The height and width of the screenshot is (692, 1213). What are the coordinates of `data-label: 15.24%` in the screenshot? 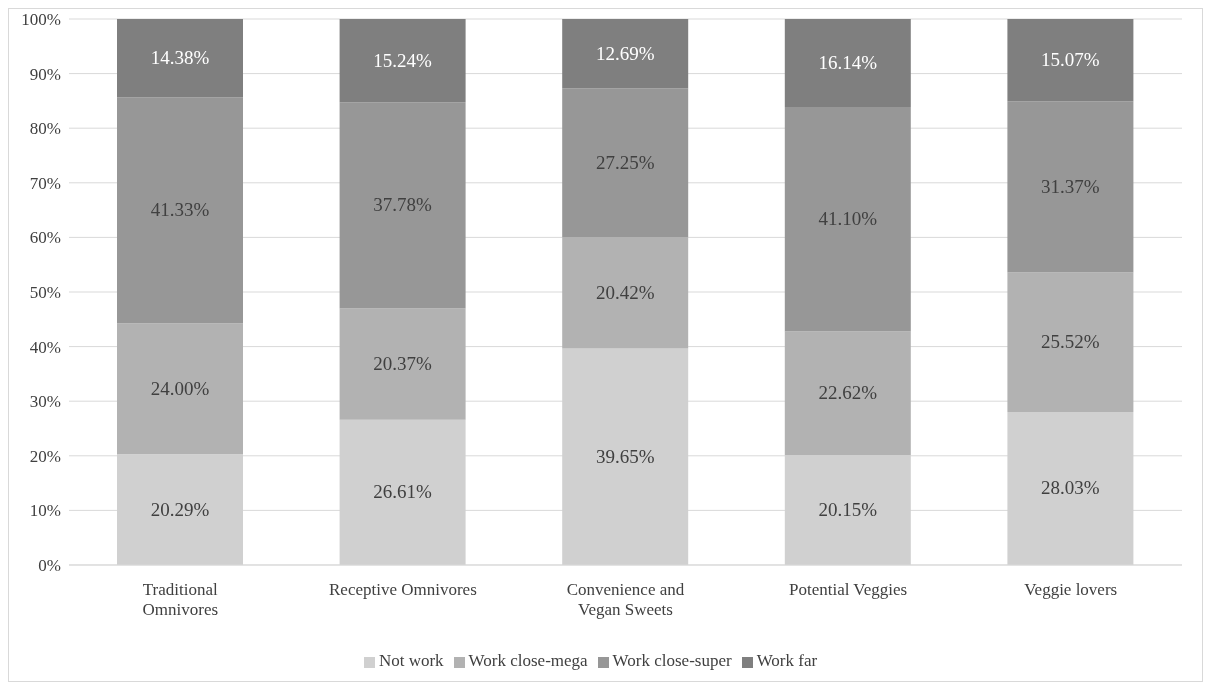 It's located at (403, 60).